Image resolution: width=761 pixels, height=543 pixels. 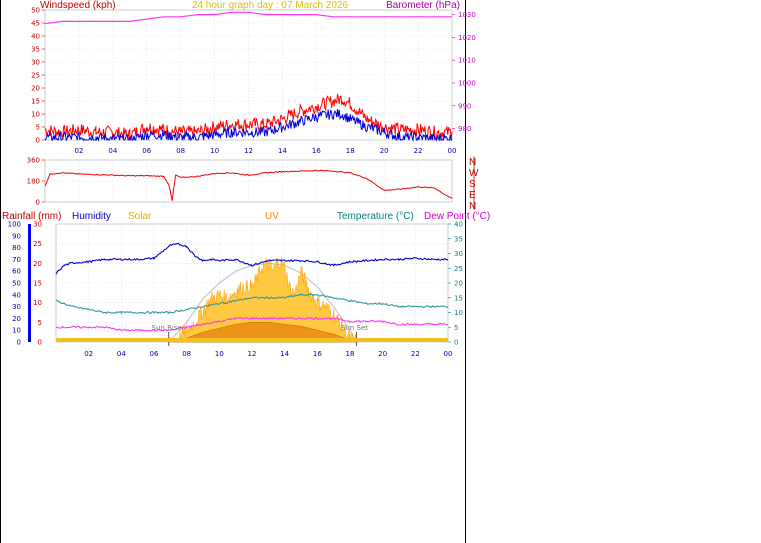 I want to click on series-header: Solar, so click(x=140, y=216).